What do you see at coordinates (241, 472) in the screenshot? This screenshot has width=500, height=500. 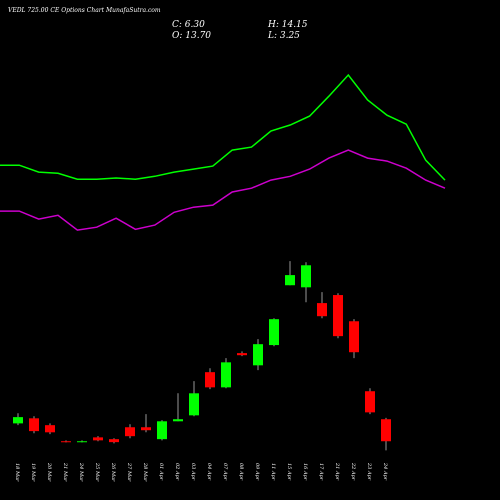 I see `x-tick-label: 08 Apr` at bounding box center [241, 472].